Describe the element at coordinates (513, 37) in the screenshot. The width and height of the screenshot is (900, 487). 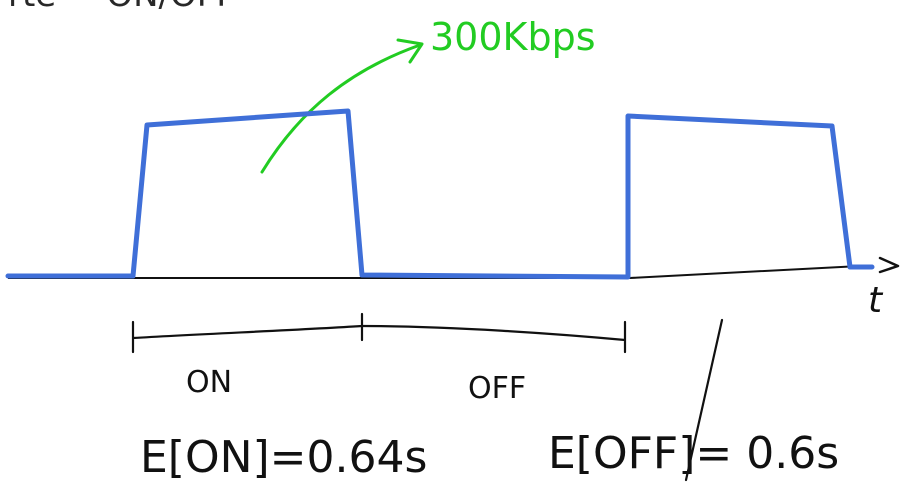
I see `rate-label: 300Kbps` at that location.